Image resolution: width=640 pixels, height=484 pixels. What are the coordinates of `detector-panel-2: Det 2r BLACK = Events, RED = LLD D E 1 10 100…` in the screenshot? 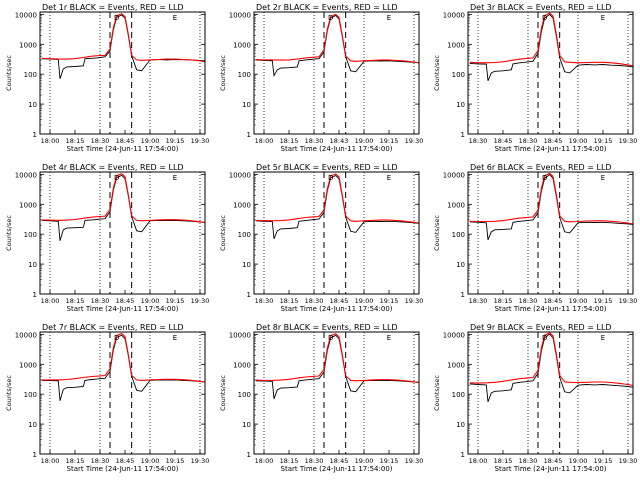 It's located at (321, 78).